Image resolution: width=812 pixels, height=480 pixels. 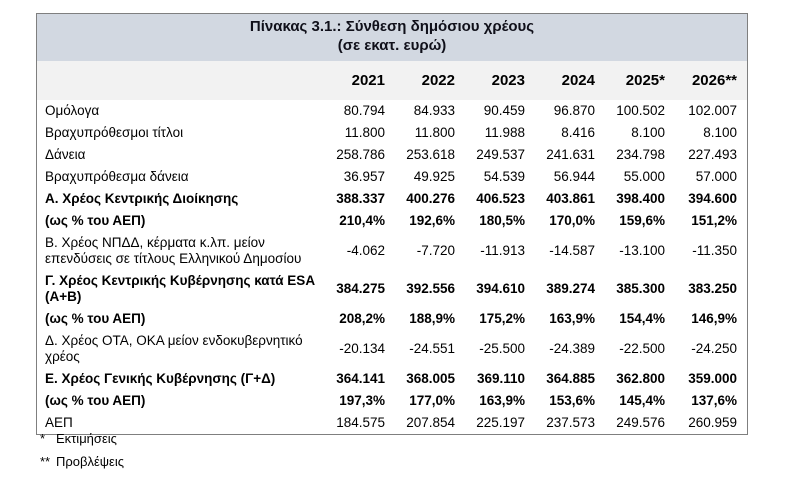 What do you see at coordinates (362, 400) in the screenshot?
I see `value-cell: 197,3%` at bounding box center [362, 400].